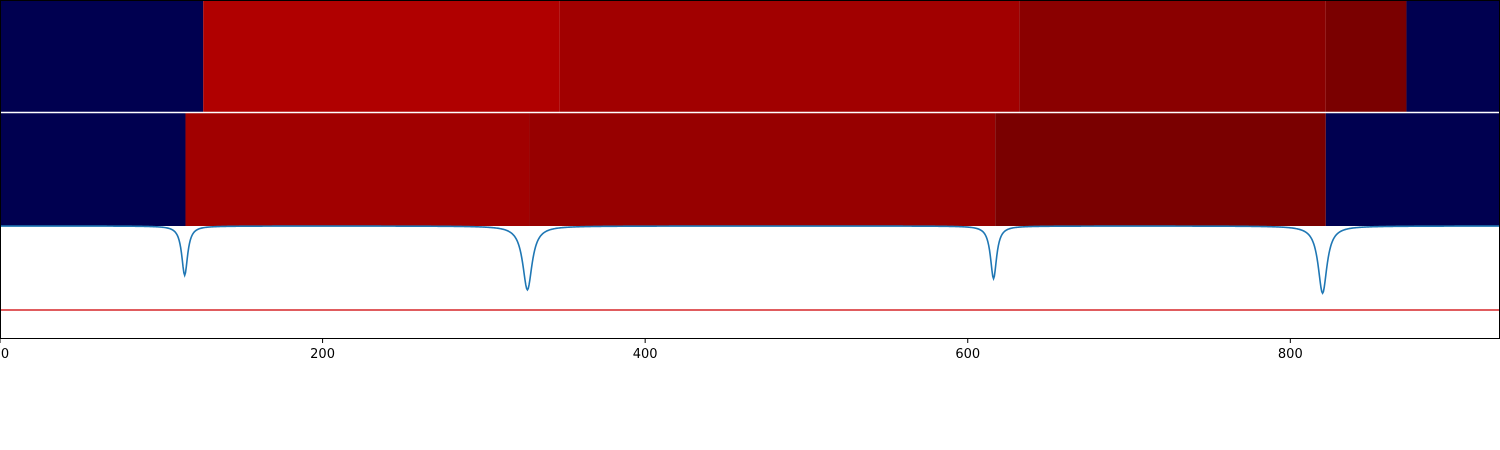  What do you see at coordinates (1290, 354) in the screenshot?
I see `x-tick-label-800: 800` at bounding box center [1290, 354].